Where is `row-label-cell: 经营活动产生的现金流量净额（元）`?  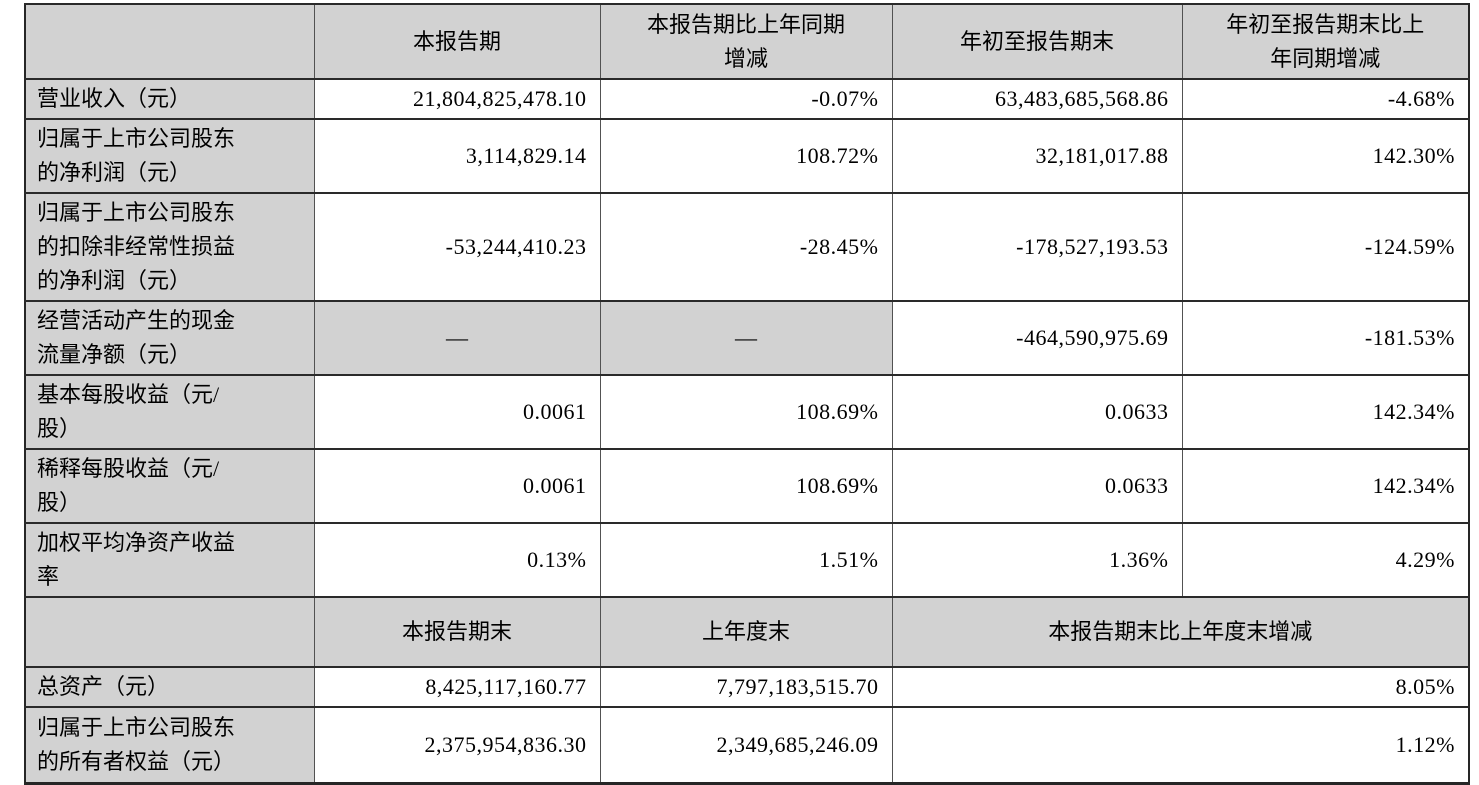 row-label-cell: 经营活动产生的现金流量净额（元） is located at coordinates (169, 338).